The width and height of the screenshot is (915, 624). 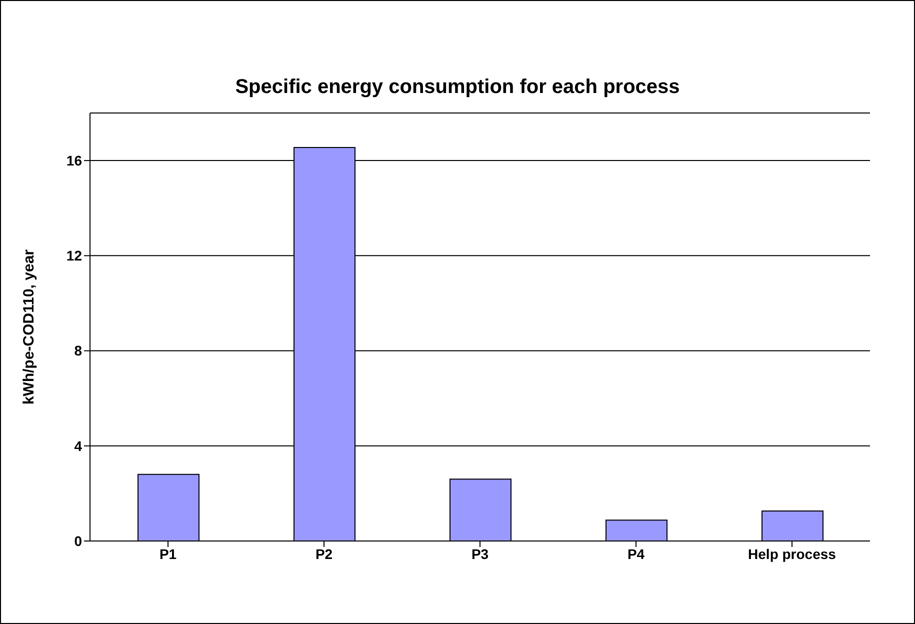 I want to click on x-tick-label: P1, so click(x=168, y=554).